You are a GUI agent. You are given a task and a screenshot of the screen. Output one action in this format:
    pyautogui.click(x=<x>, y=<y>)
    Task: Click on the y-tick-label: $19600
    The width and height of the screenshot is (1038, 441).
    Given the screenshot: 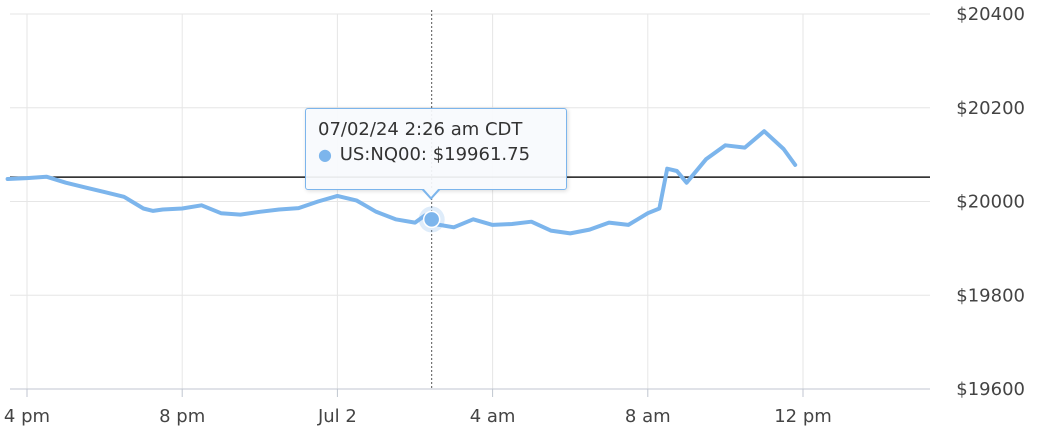 What is the action you would take?
    pyautogui.click(x=990, y=389)
    